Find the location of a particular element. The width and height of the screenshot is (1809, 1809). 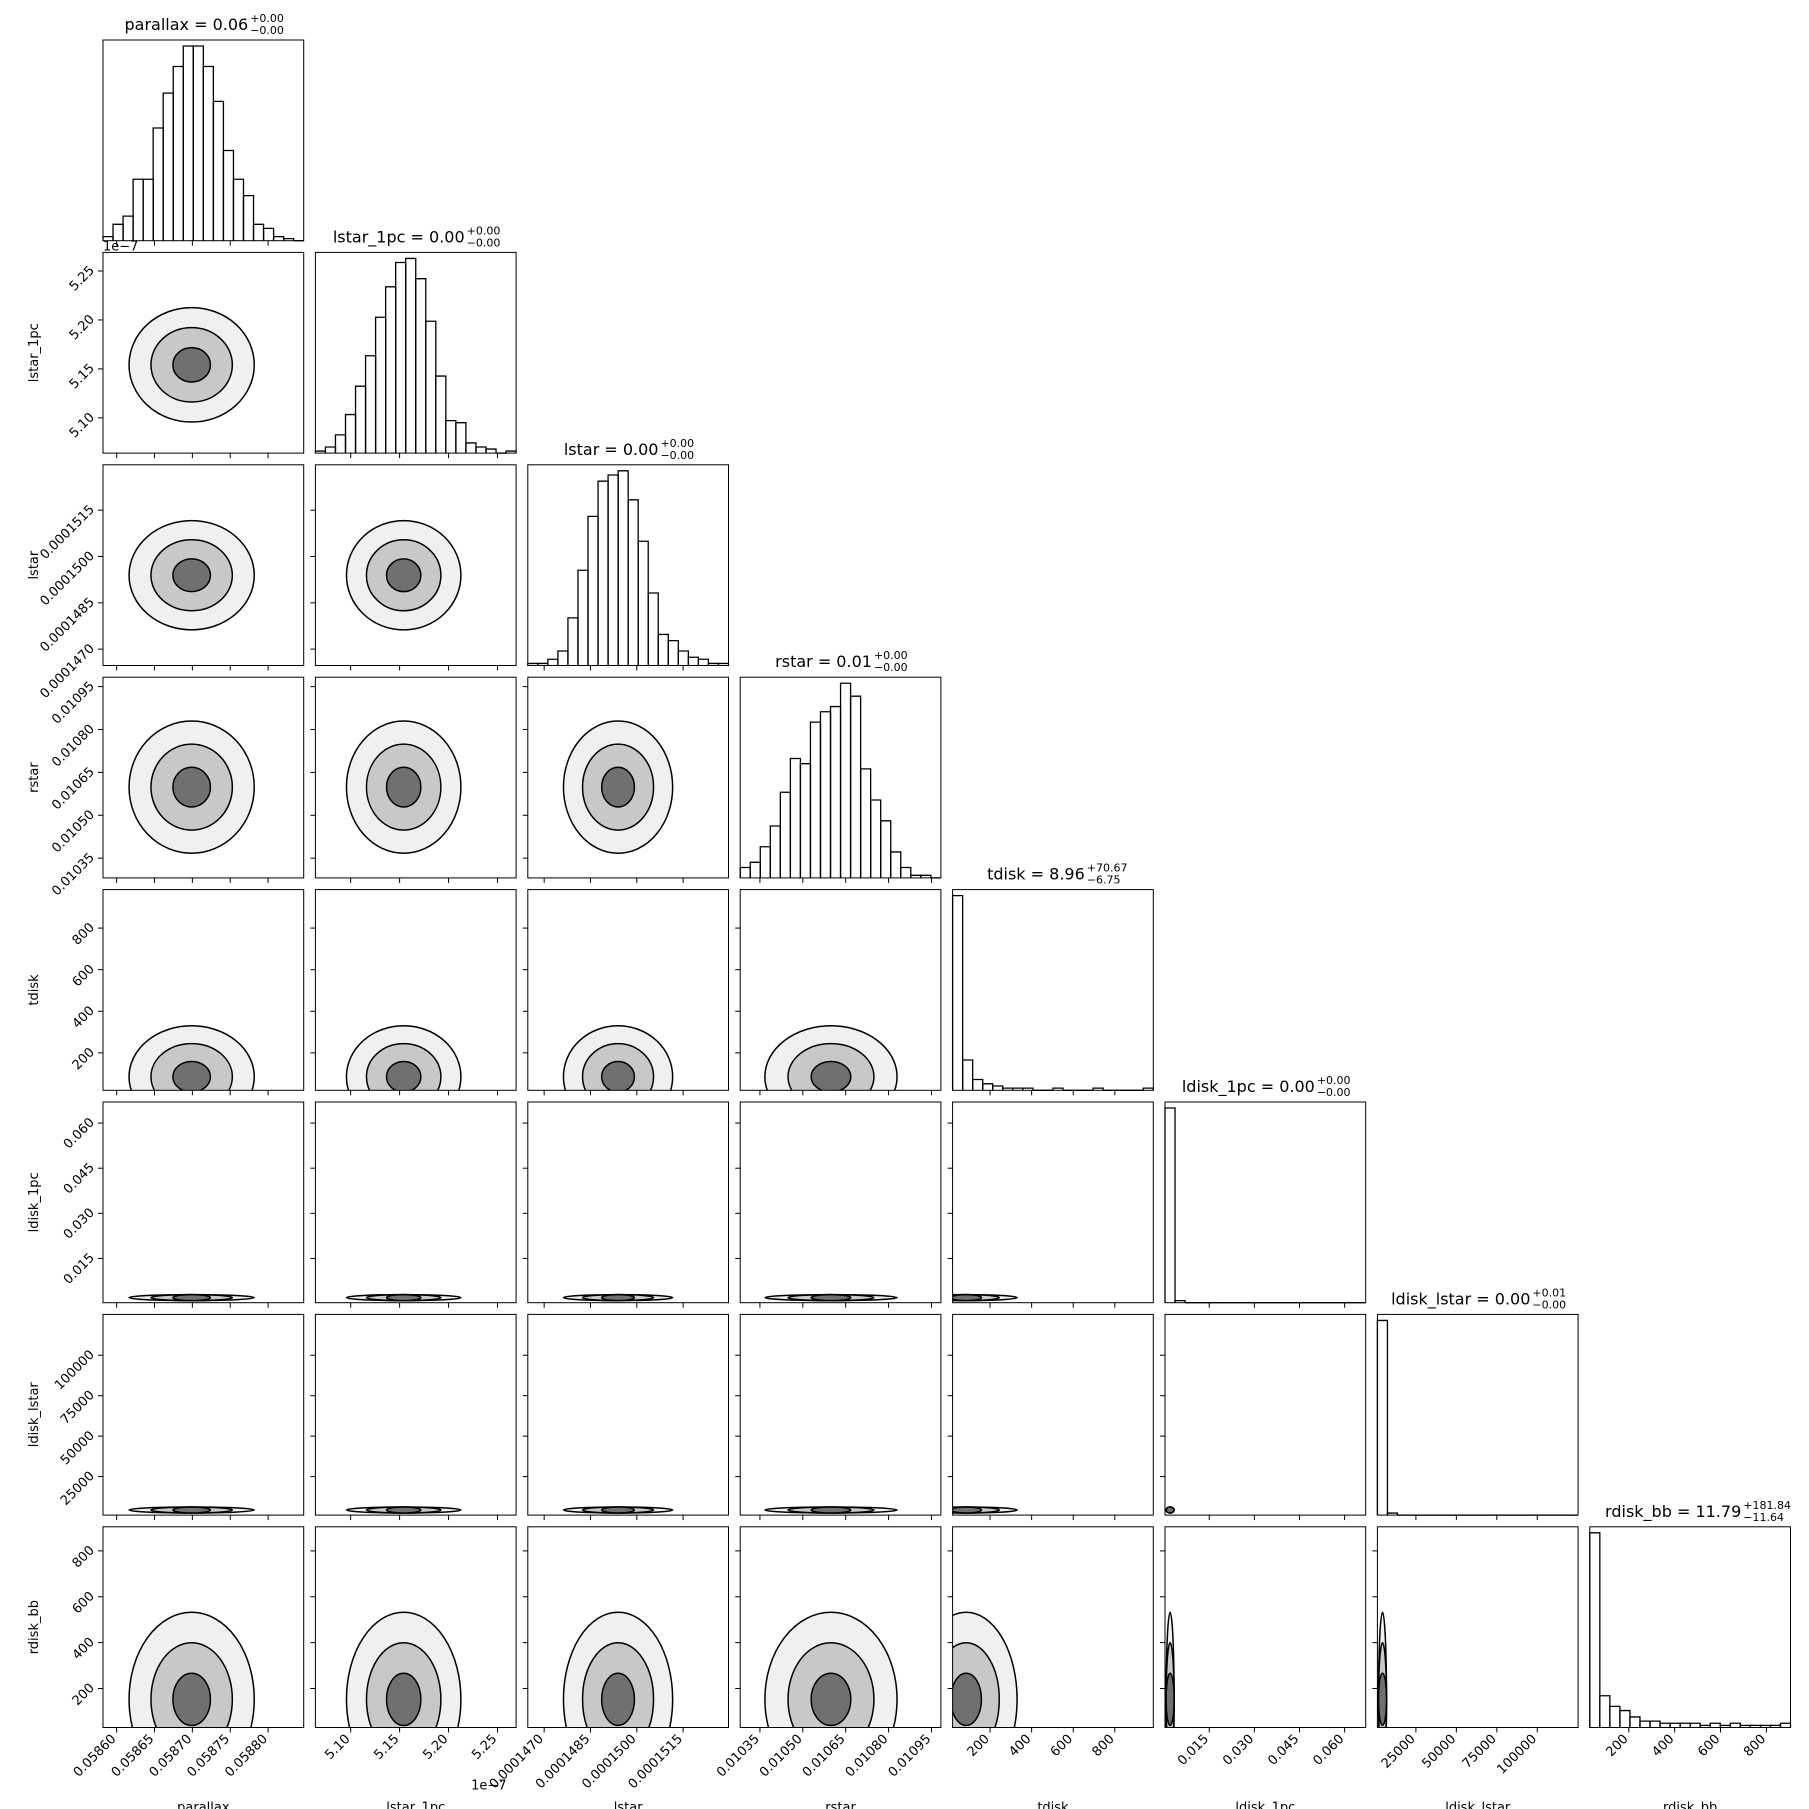

y-axis-label: ldisk_lstar is located at coordinates (34, 1415).